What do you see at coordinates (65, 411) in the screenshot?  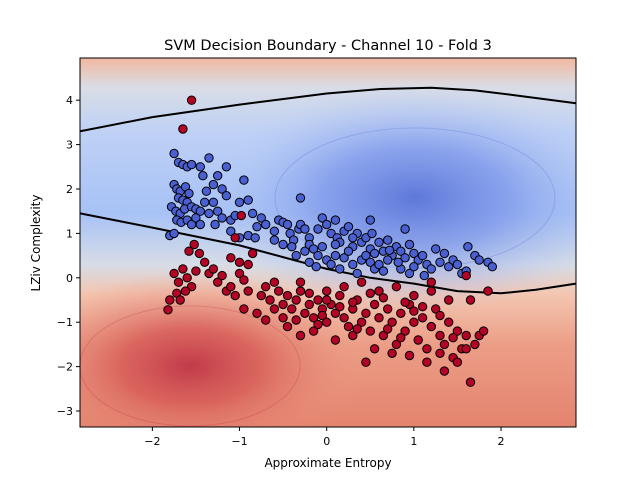 I see `y-tick-label: −3` at bounding box center [65, 411].